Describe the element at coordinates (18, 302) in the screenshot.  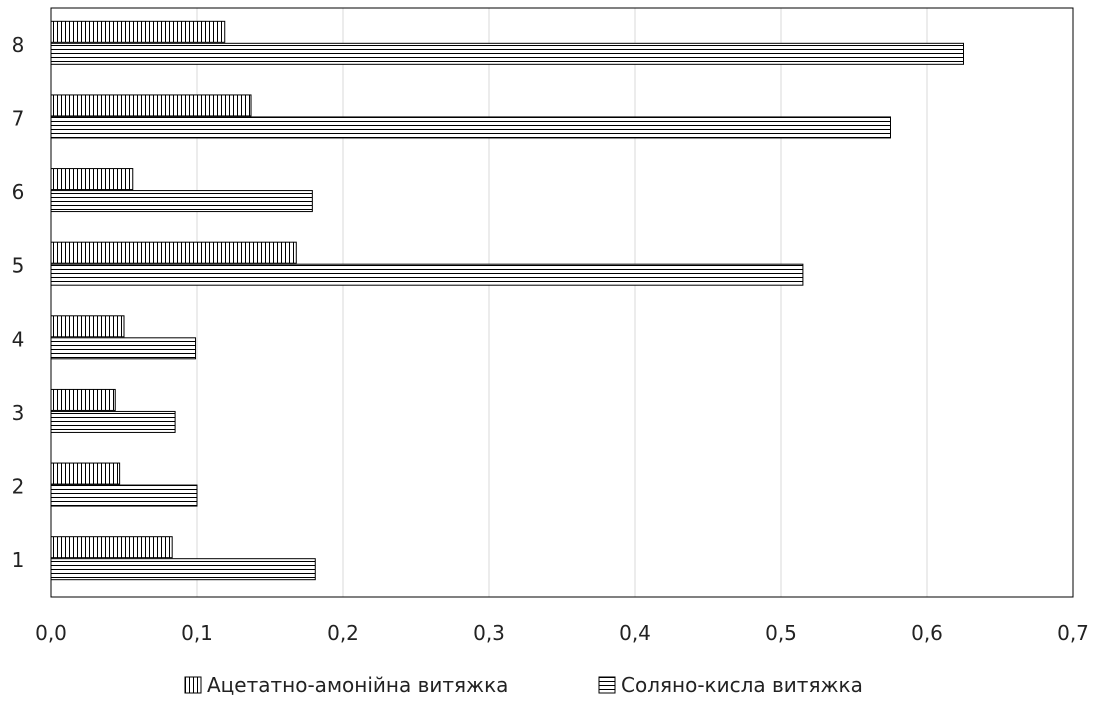
I see `y-axis-labels: 1 2 3 4 5 6 7 8` at that location.